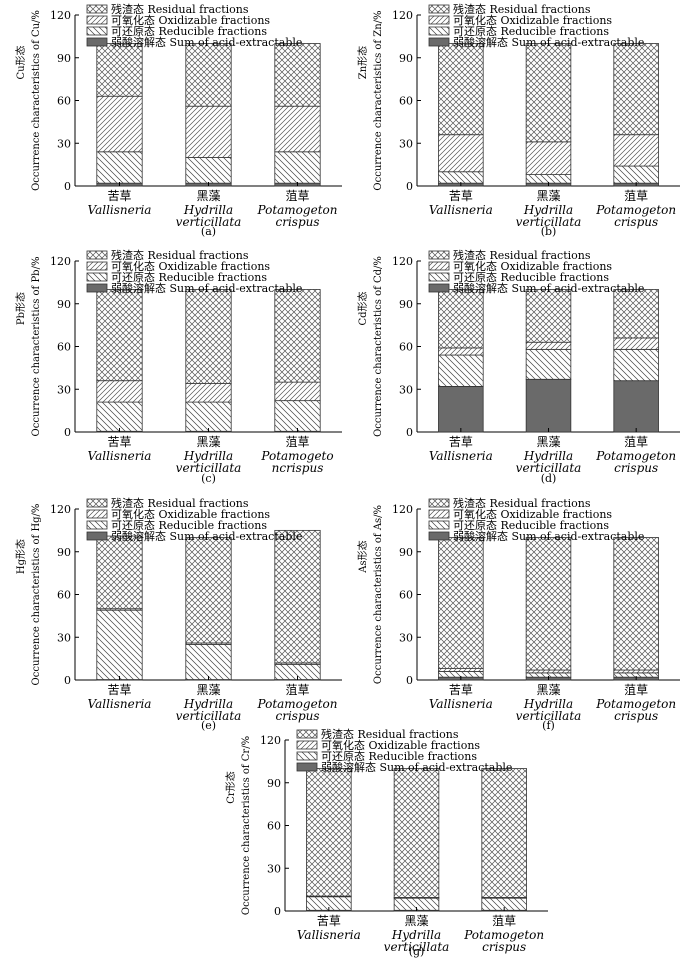  Describe the element at coordinates (417, 951) in the screenshot. I see `panel-label: (g)` at that location.